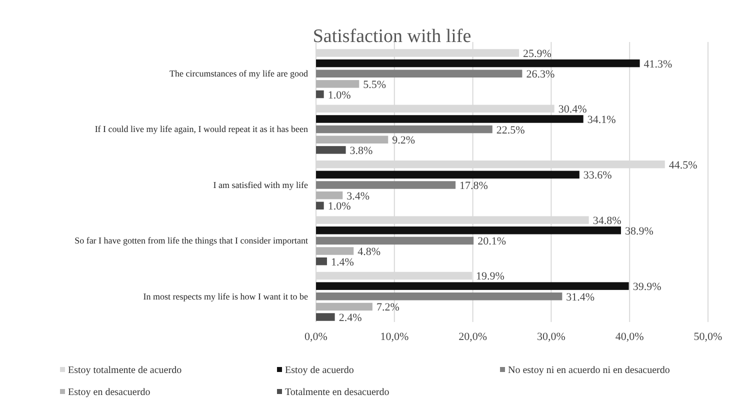  What do you see at coordinates (374, 84) in the screenshot?
I see `data-label: 5.5%` at bounding box center [374, 84].